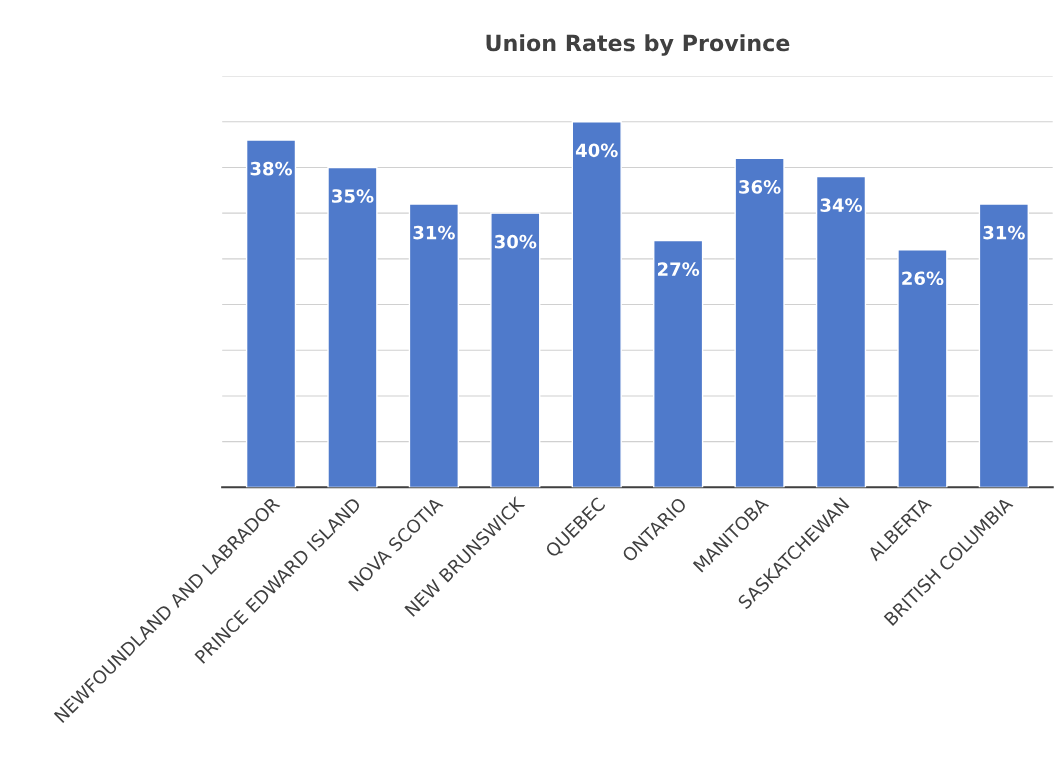  I want to click on data-label: 36%, so click(760, 187).